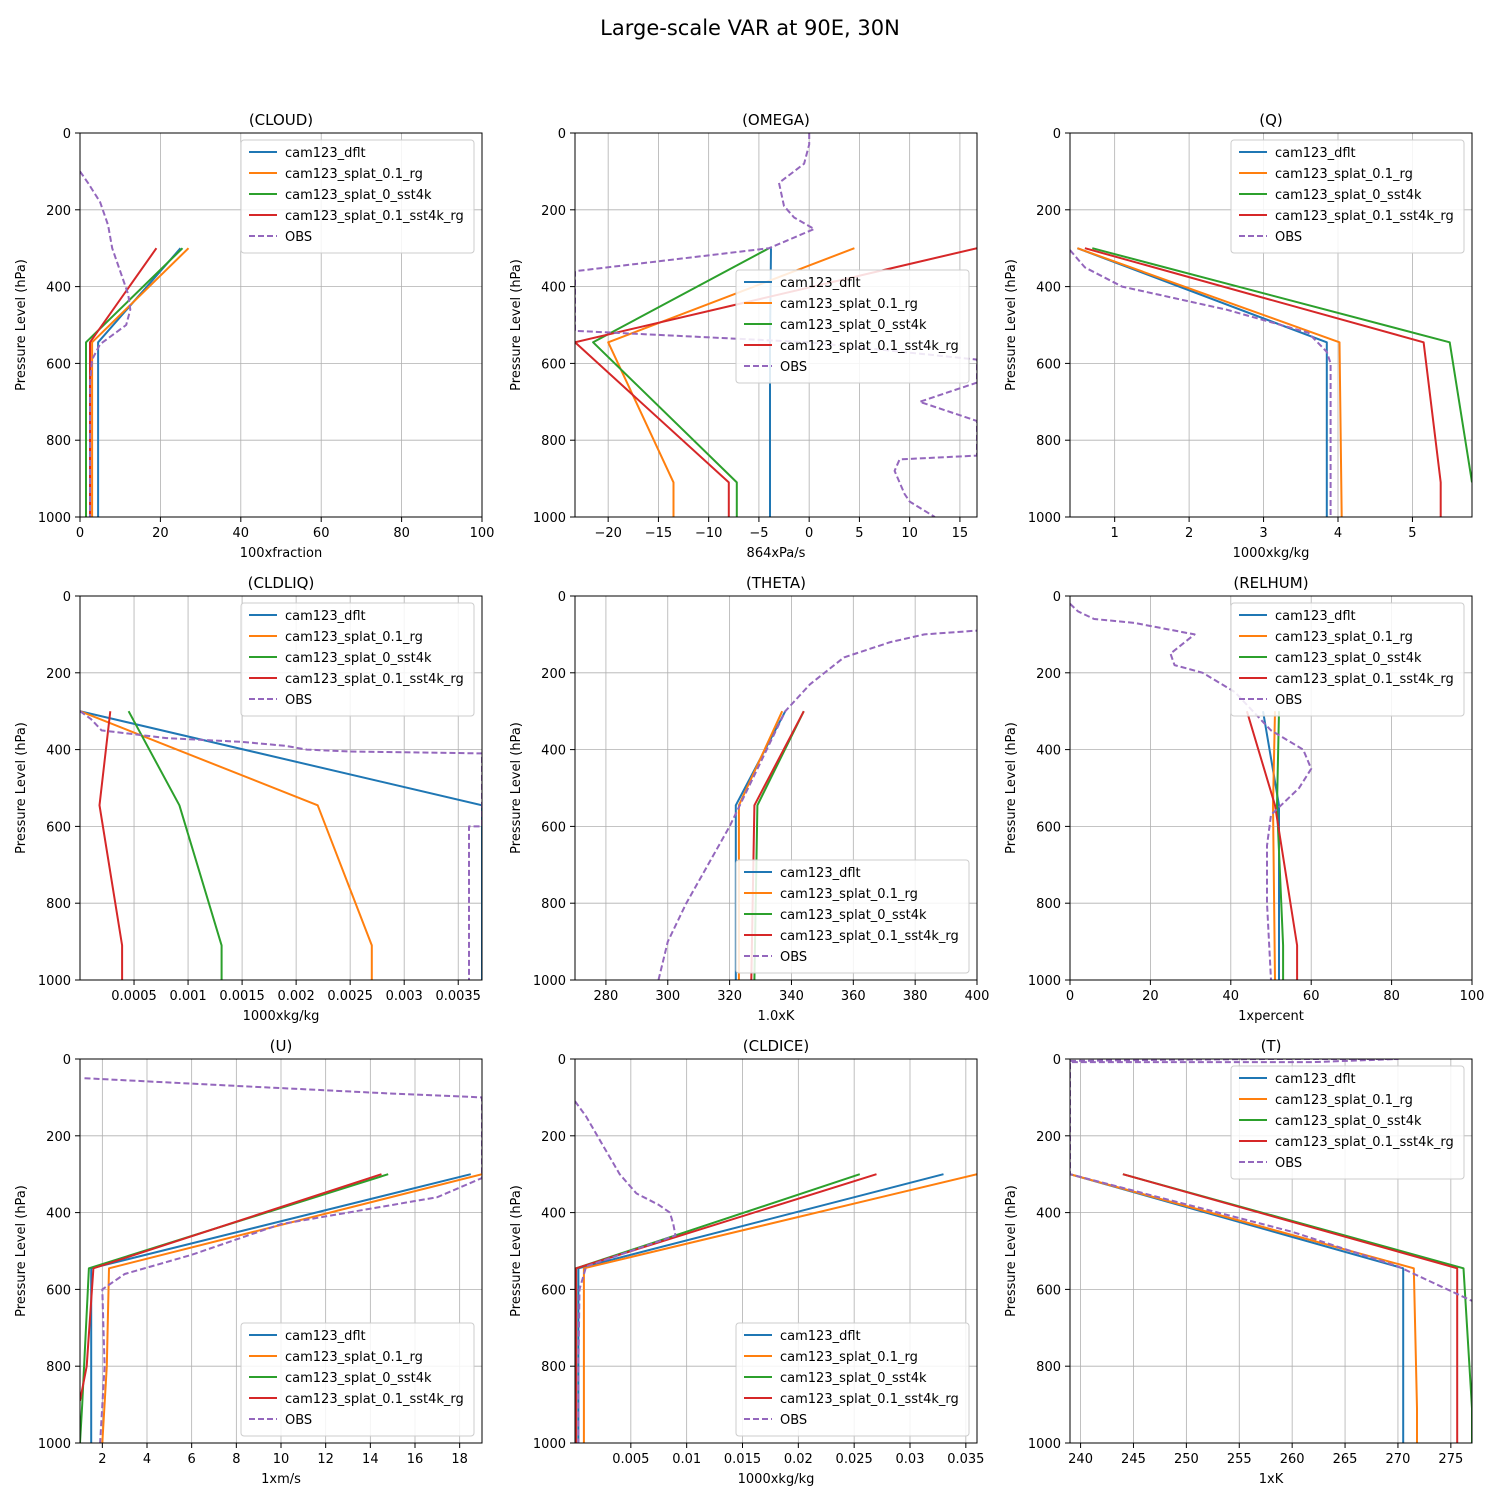 This screenshot has width=1500, height=1500. What do you see at coordinates (296, 996) in the screenshot?
I see `x-tick-label: 0.002` at bounding box center [296, 996].